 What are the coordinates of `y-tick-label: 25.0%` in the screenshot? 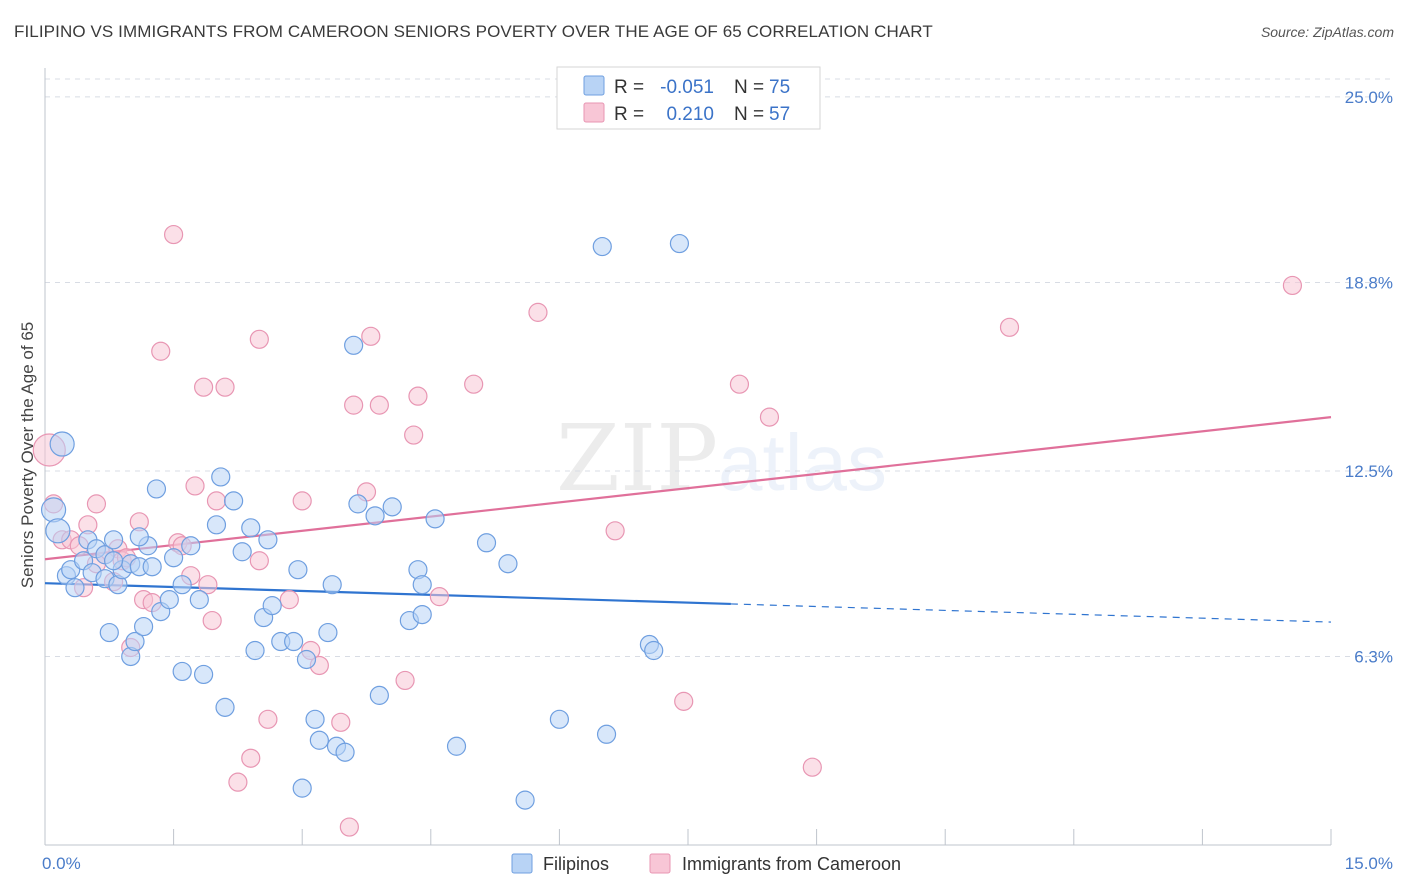 It's located at (1369, 97).